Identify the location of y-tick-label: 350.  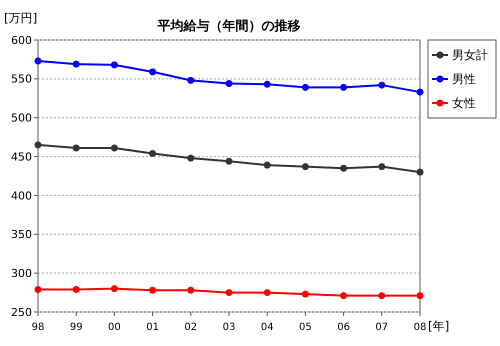
(21, 235).